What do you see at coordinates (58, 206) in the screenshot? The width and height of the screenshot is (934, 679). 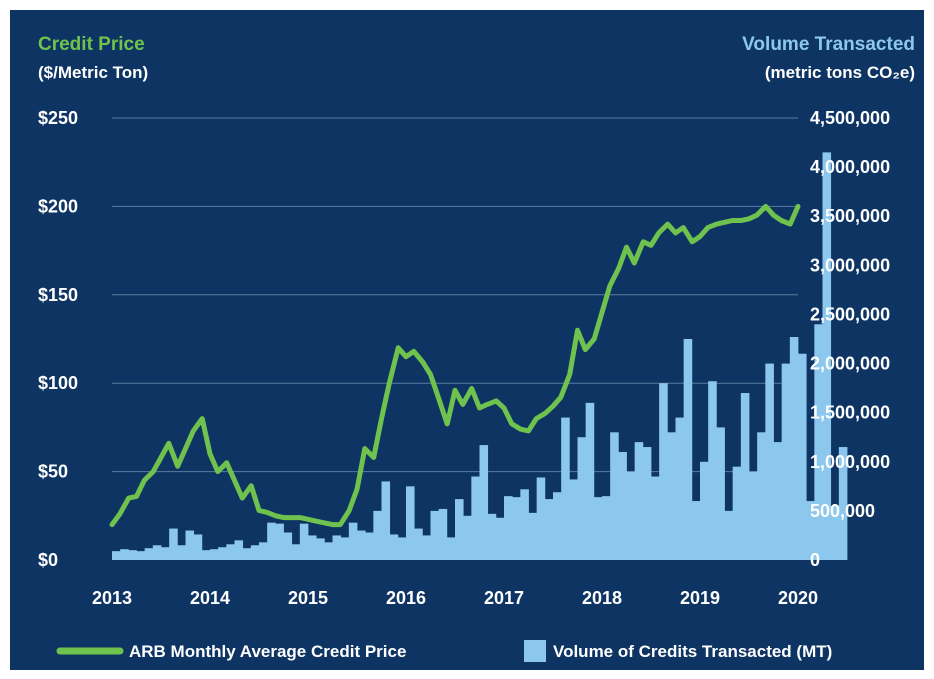 I see `left-tick-label: $200` at bounding box center [58, 206].